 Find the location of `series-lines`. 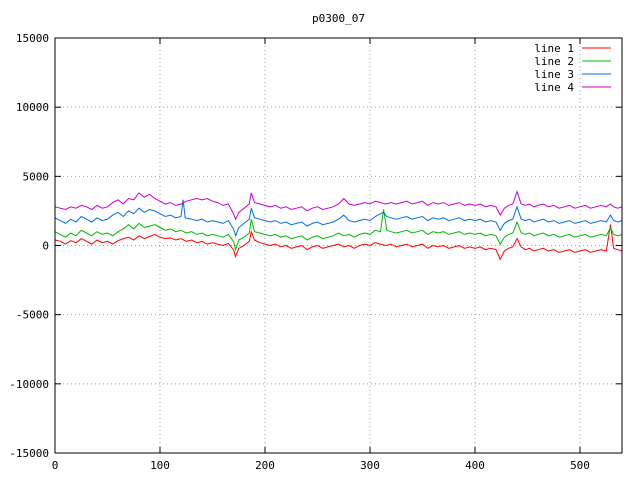

series-lines is located at coordinates (338, 225).